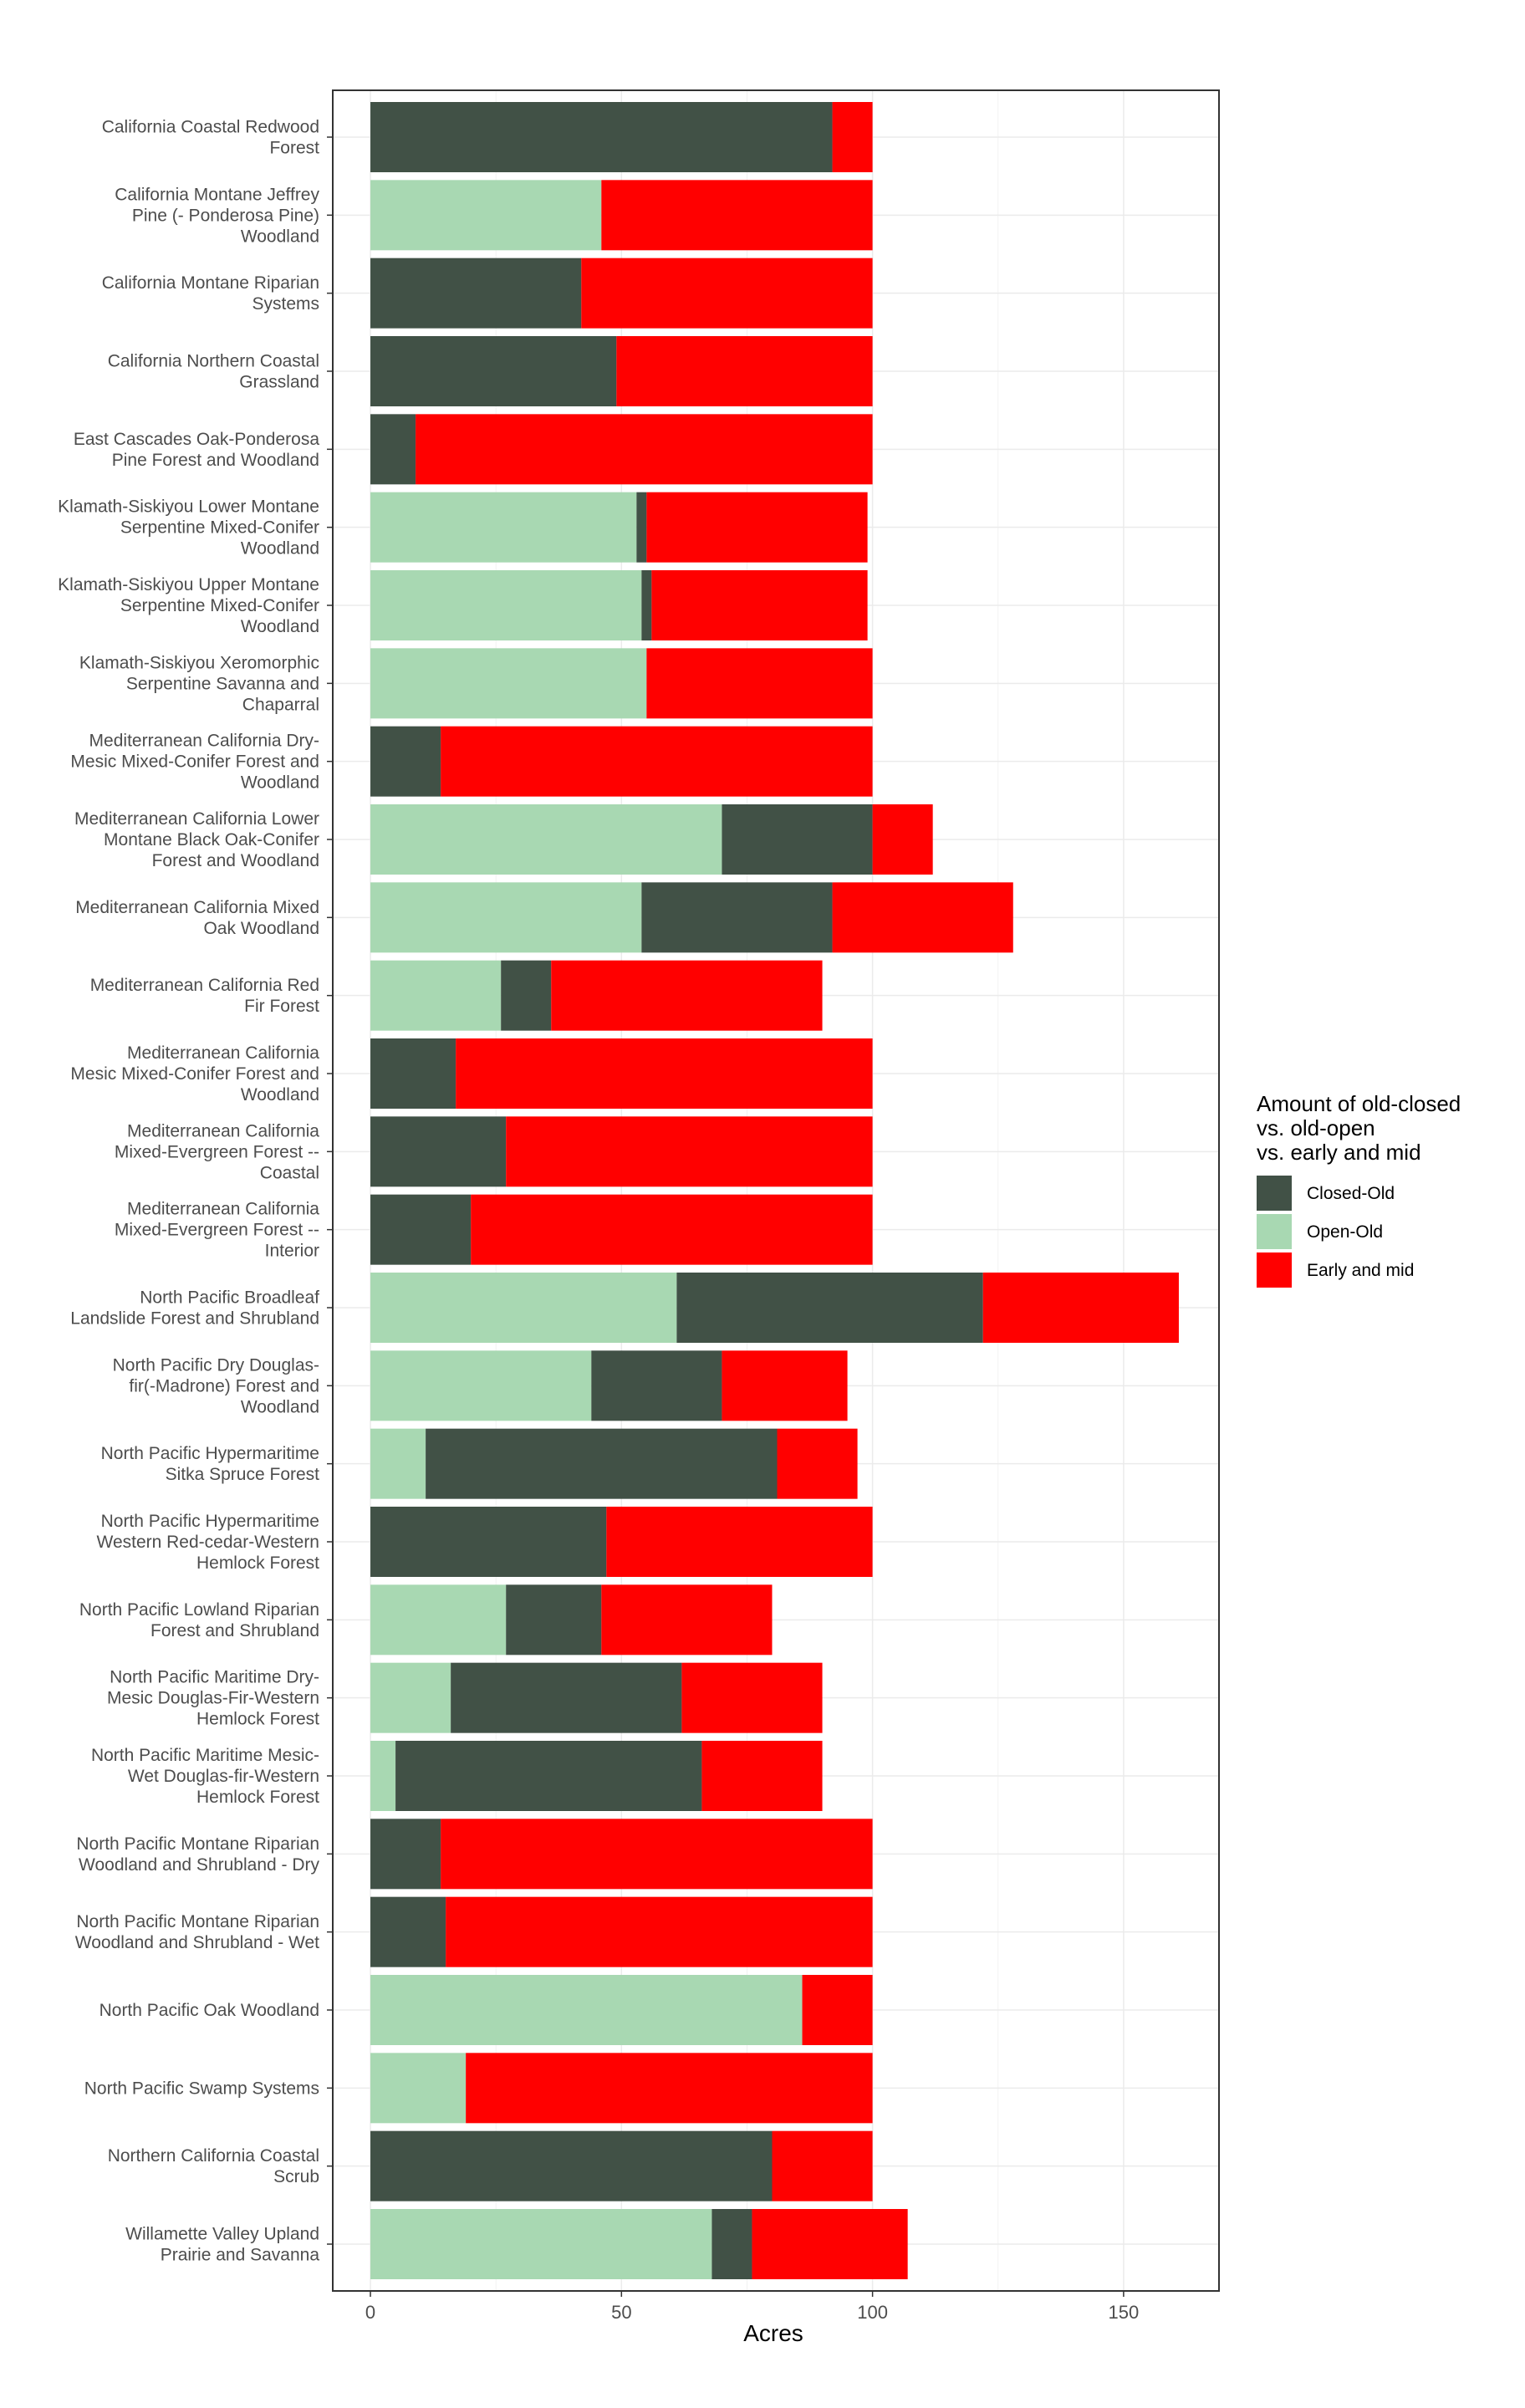 The height and width of the screenshot is (2408, 1525). I want to click on legend-title-line: vs. old-open, so click(1316, 1128).